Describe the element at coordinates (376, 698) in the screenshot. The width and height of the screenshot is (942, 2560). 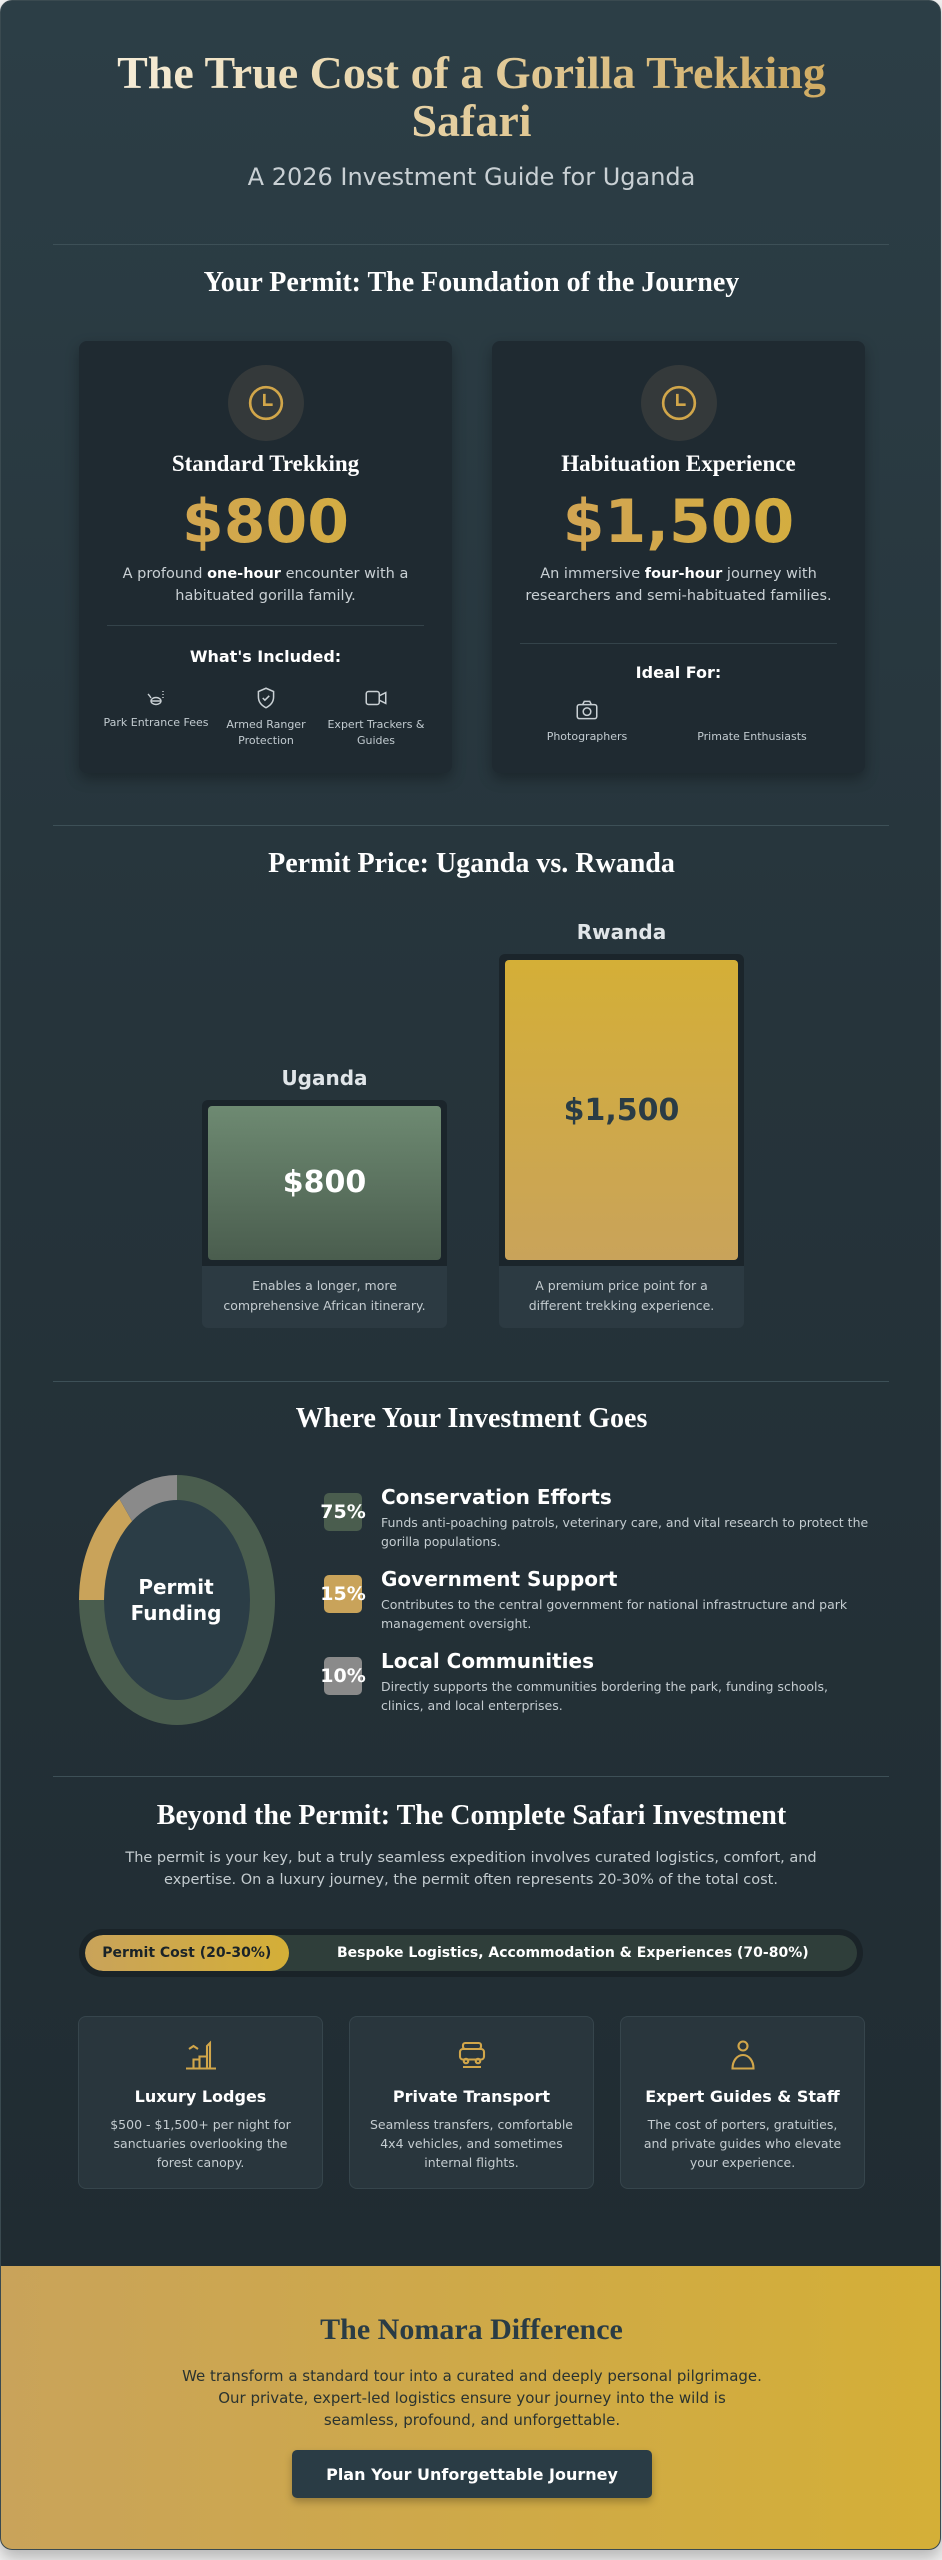
I see `video-camera-icon` at that location.